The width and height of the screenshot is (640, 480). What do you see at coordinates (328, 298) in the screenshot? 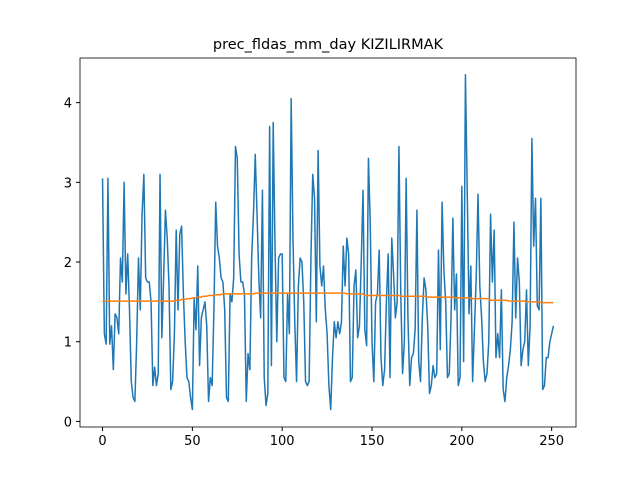
I see `series-line` at bounding box center [328, 298].